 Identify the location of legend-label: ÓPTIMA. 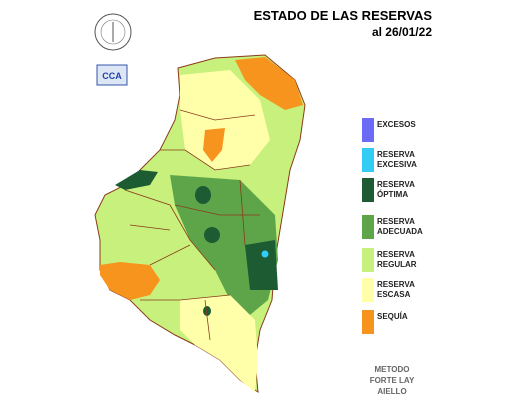
(392, 194).